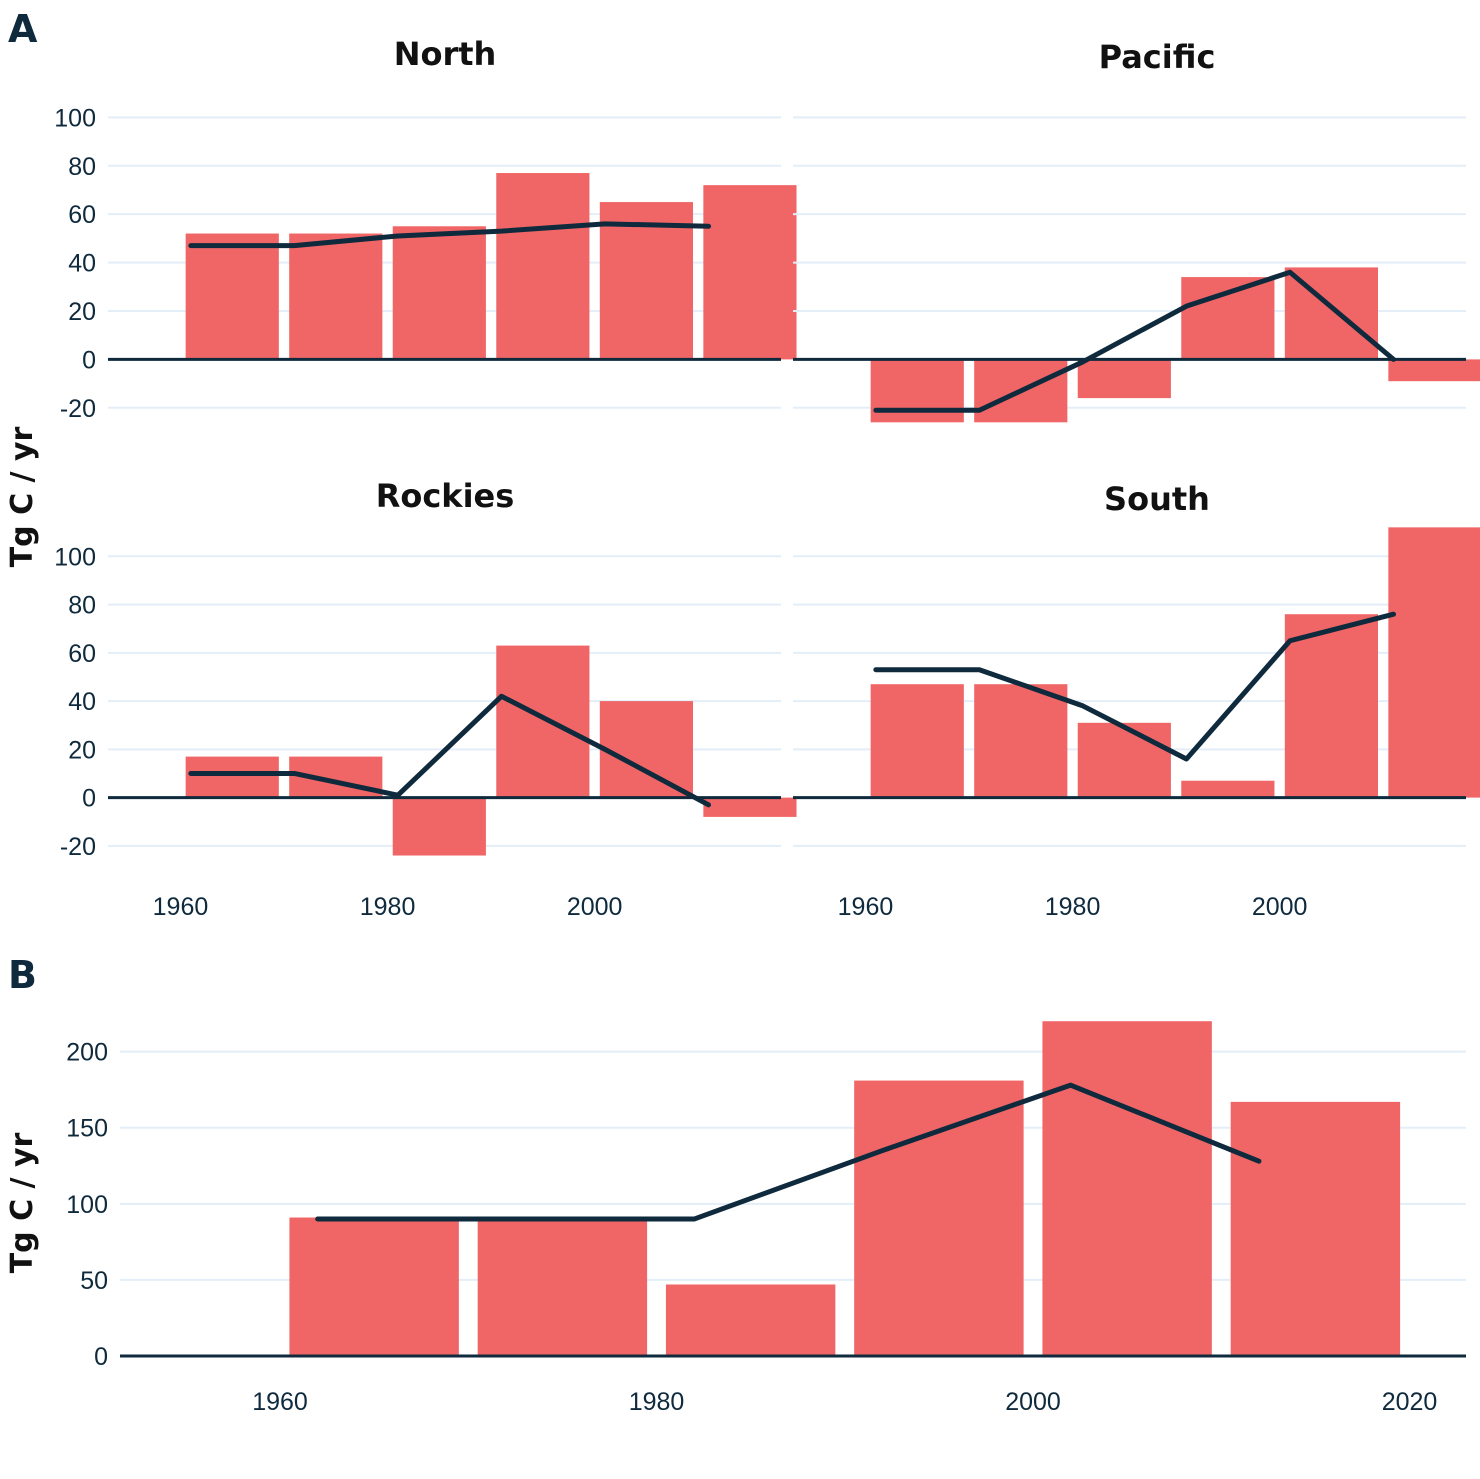 This screenshot has width=1480, height=1479. What do you see at coordinates (22, 975) in the screenshot?
I see `panel-b-letter: B` at bounding box center [22, 975].